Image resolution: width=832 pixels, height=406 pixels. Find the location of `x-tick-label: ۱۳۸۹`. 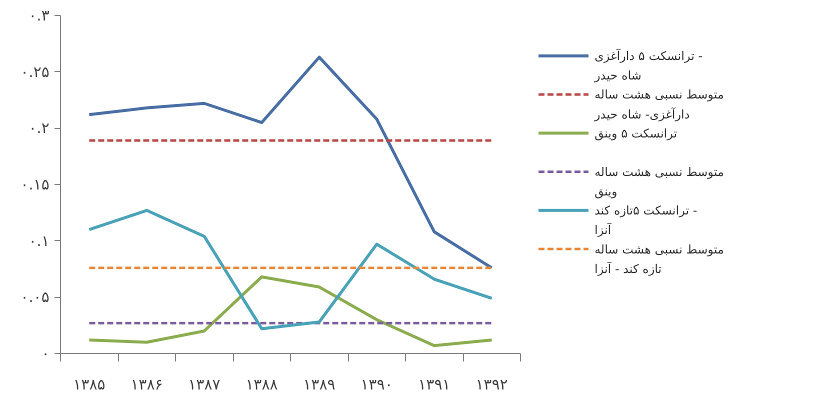

x-tick-label: ۱۳۸۹ is located at coordinates (319, 385).